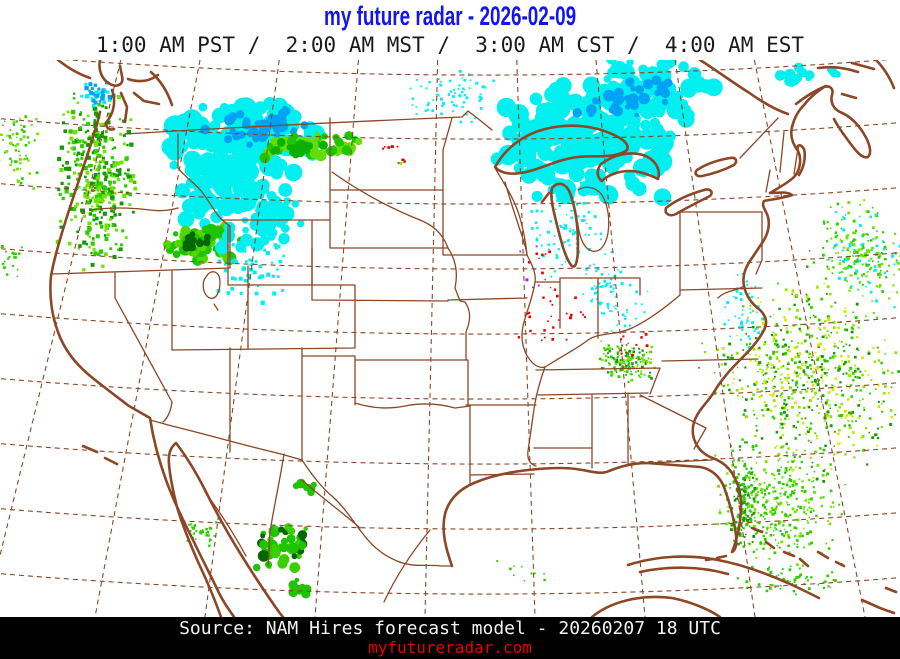 This screenshot has width=900, height=659. What do you see at coordinates (390, 147) in the screenshot?
I see `precip-nd-border-sleet` at bounding box center [390, 147].